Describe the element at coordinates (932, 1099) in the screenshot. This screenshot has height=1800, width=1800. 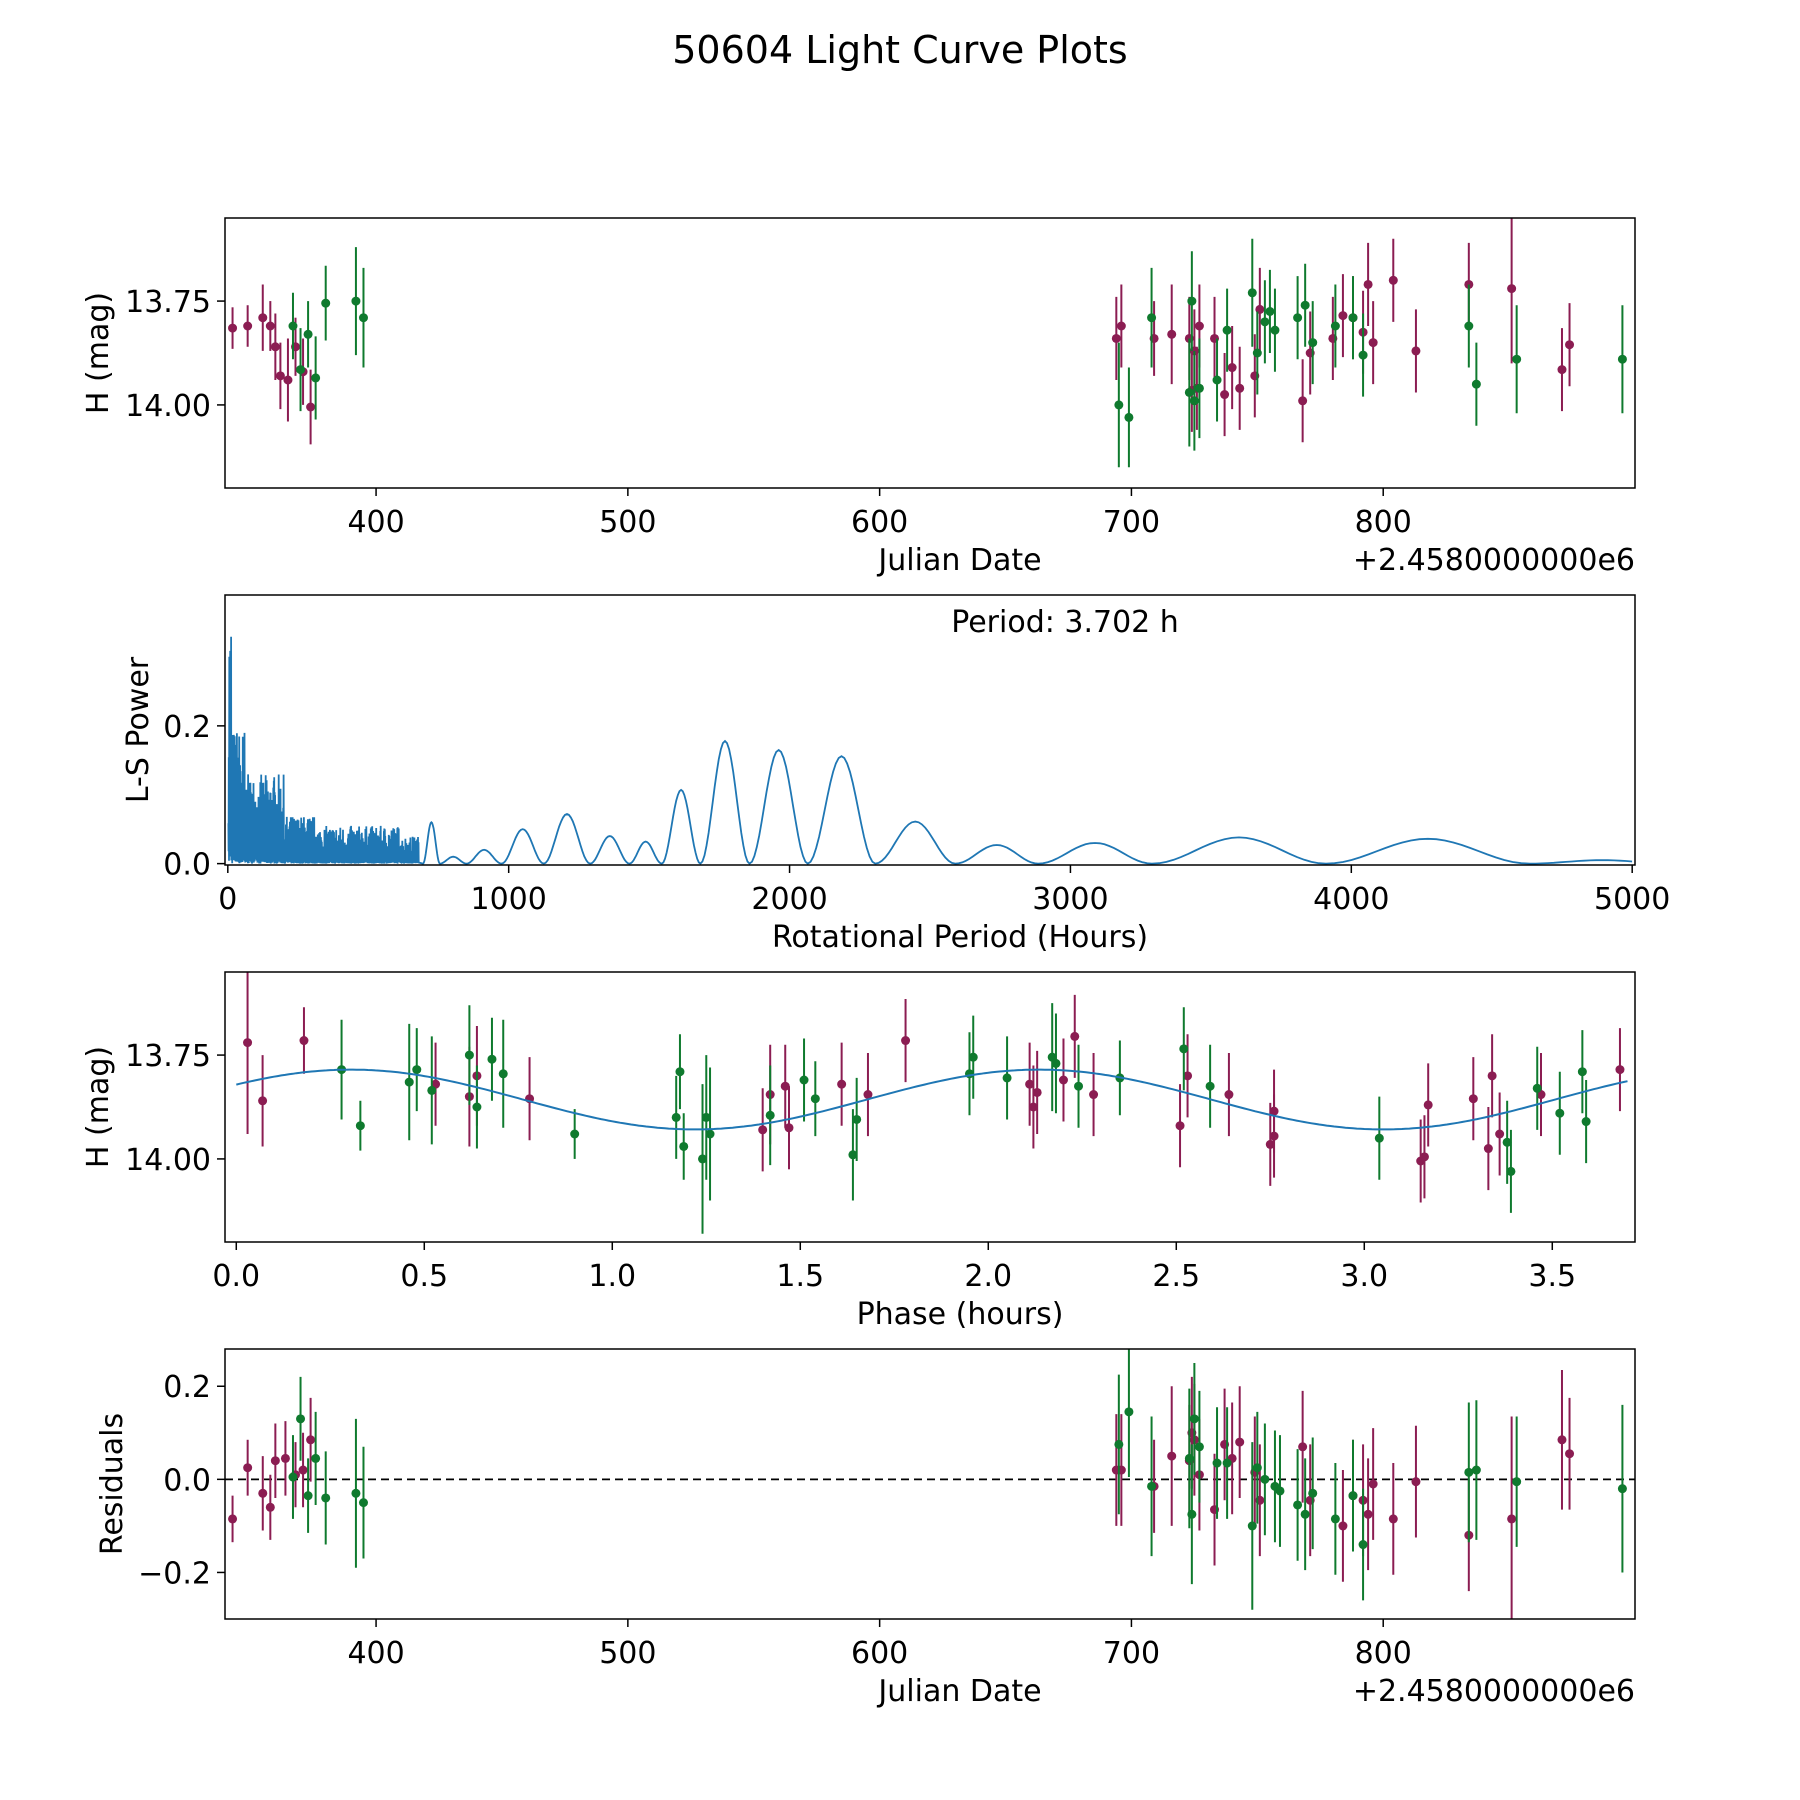
I see `phased-model-curve` at that location.